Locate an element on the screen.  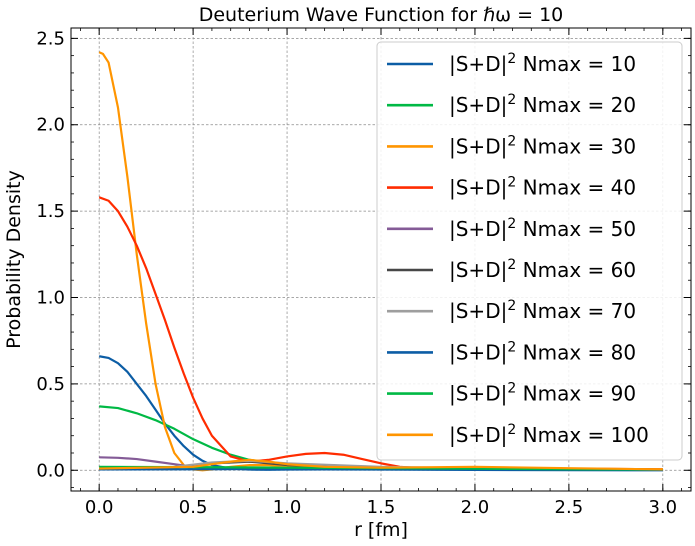
y-tick-label: 0.0 is located at coordinates (50, 470).